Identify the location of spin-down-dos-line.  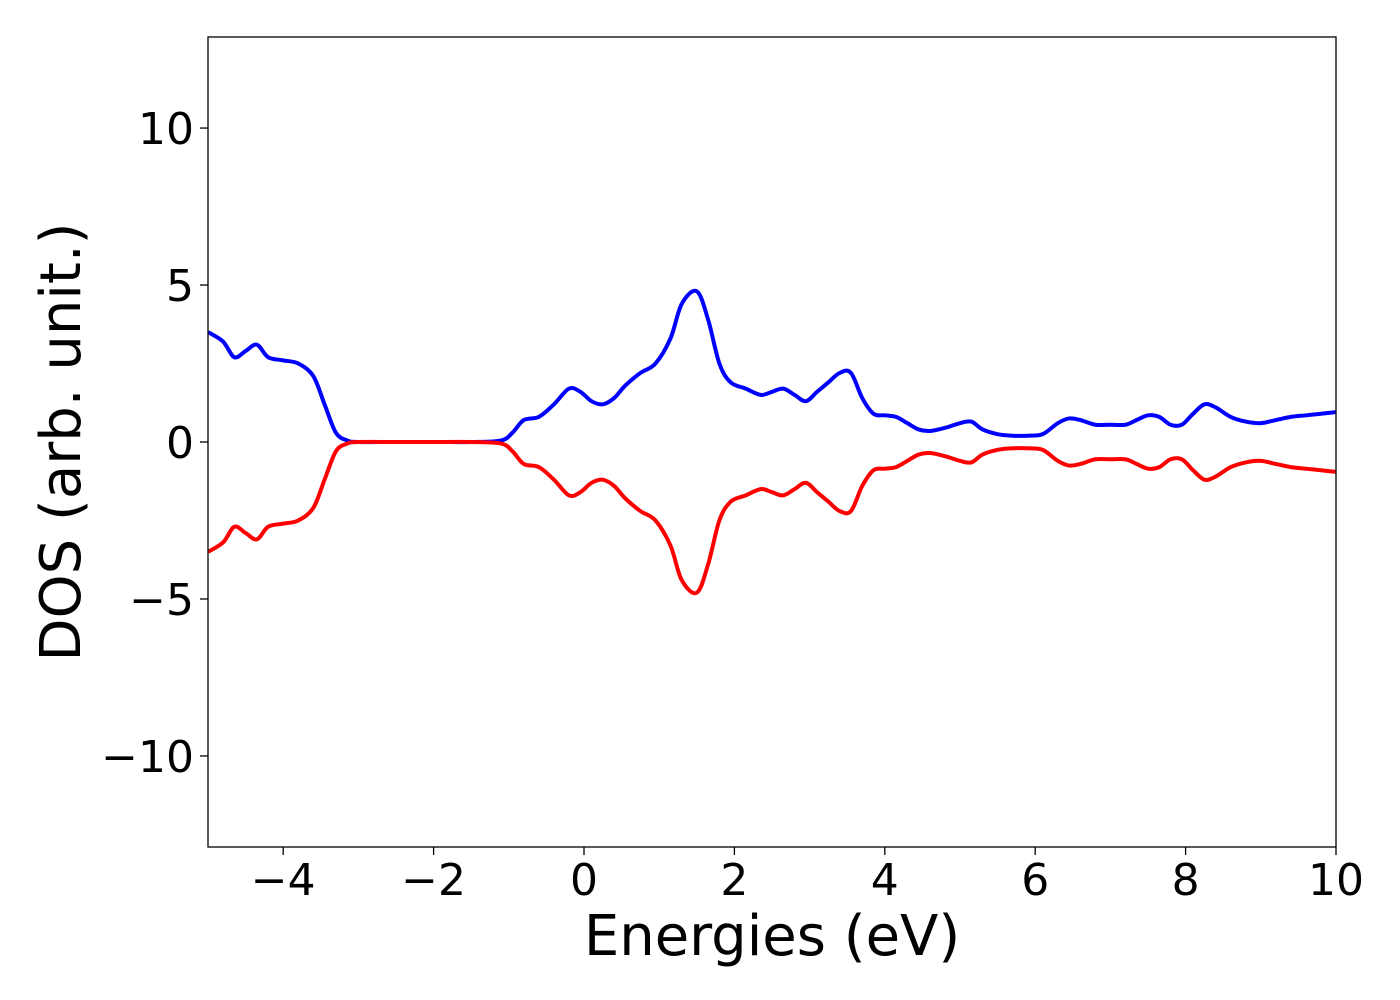
(772, 517).